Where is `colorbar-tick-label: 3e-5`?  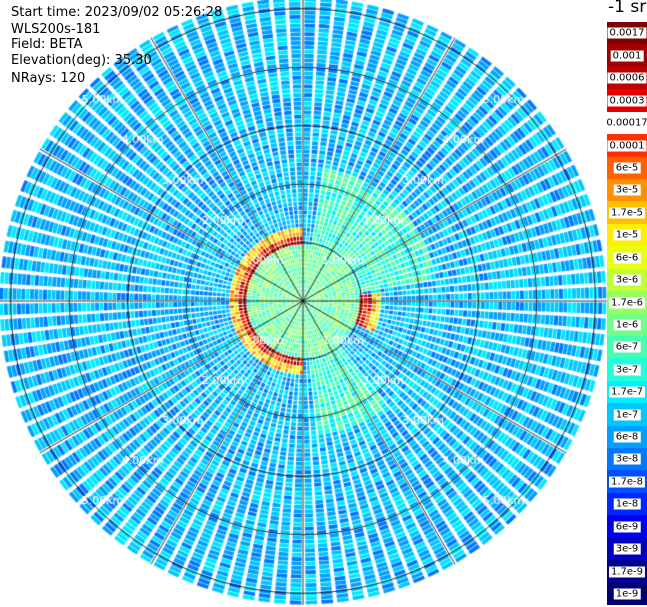 colorbar-tick-label: 3e-5 is located at coordinates (627, 190).